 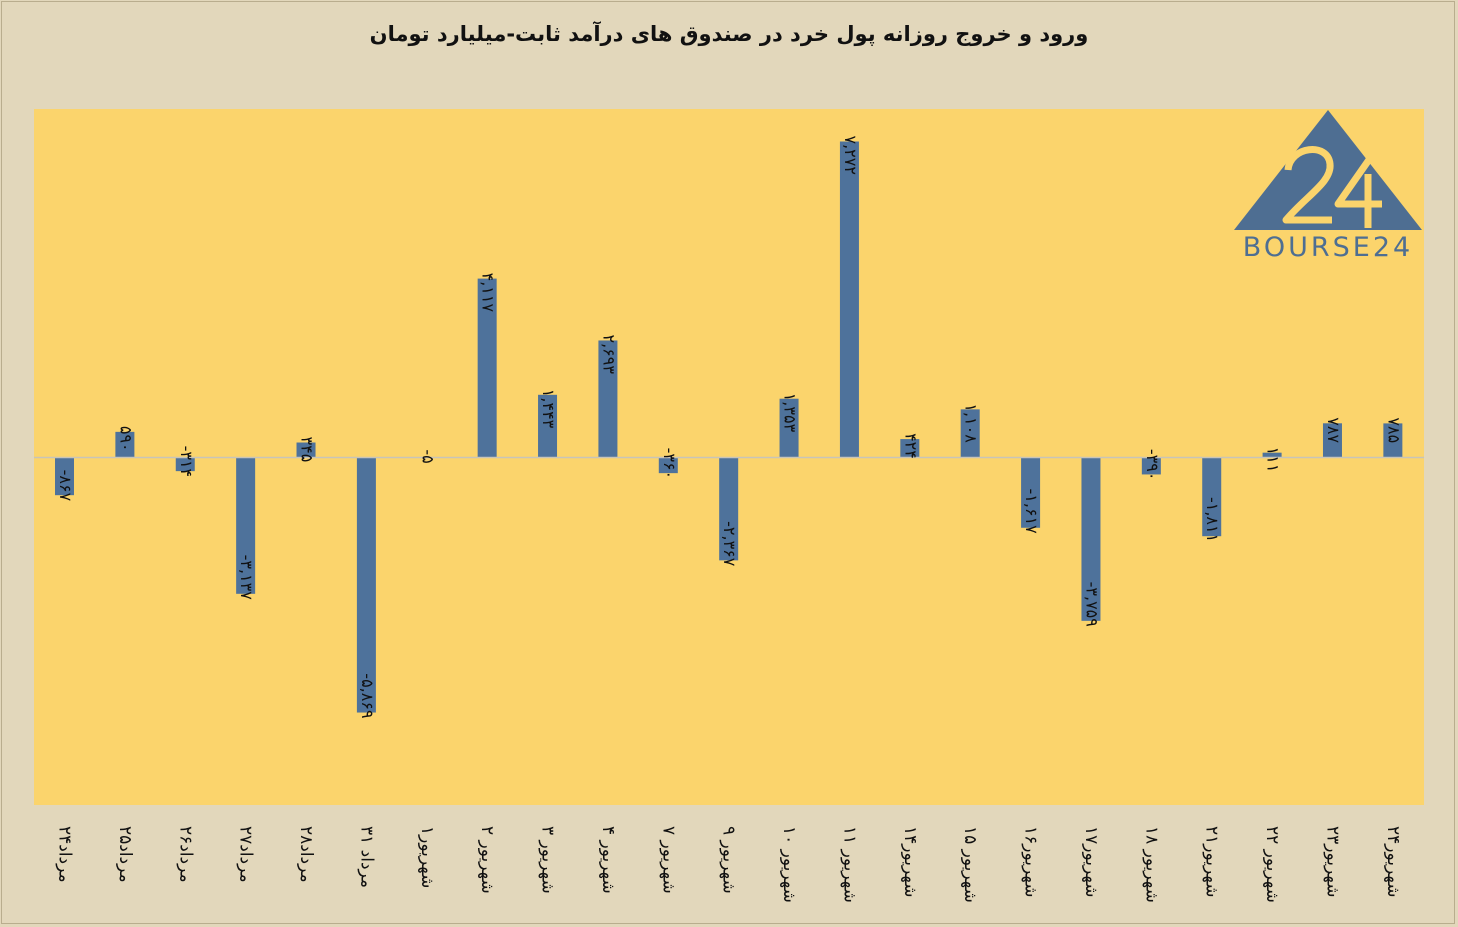 What do you see at coordinates (668, 860) in the screenshot?
I see `category-label: ۷ شهریور` at bounding box center [668, 860].